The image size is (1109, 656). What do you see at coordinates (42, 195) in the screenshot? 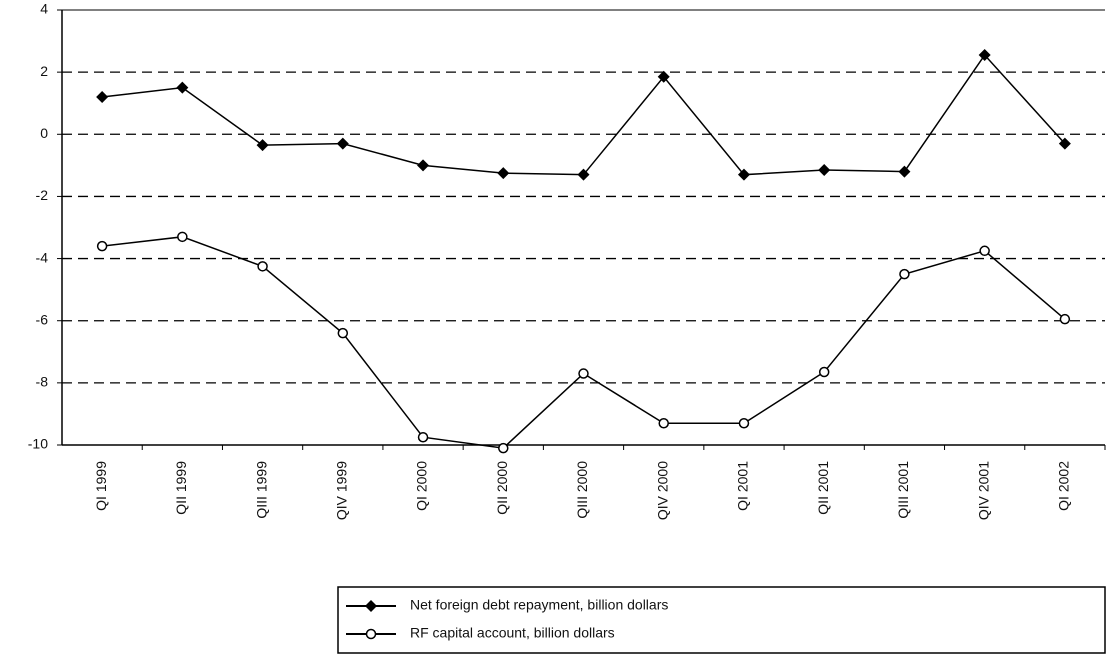
I see `y-tick-label: -2` at bounding box center [42, 195].